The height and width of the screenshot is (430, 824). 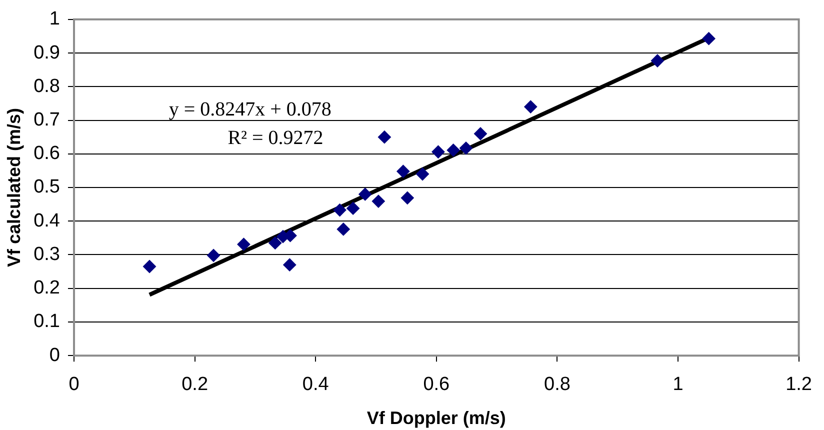 What do you see at coordinates (799, 385) in the screenshot?
I see `x-tick-label: 1.2` at bounding box center [799, 385].